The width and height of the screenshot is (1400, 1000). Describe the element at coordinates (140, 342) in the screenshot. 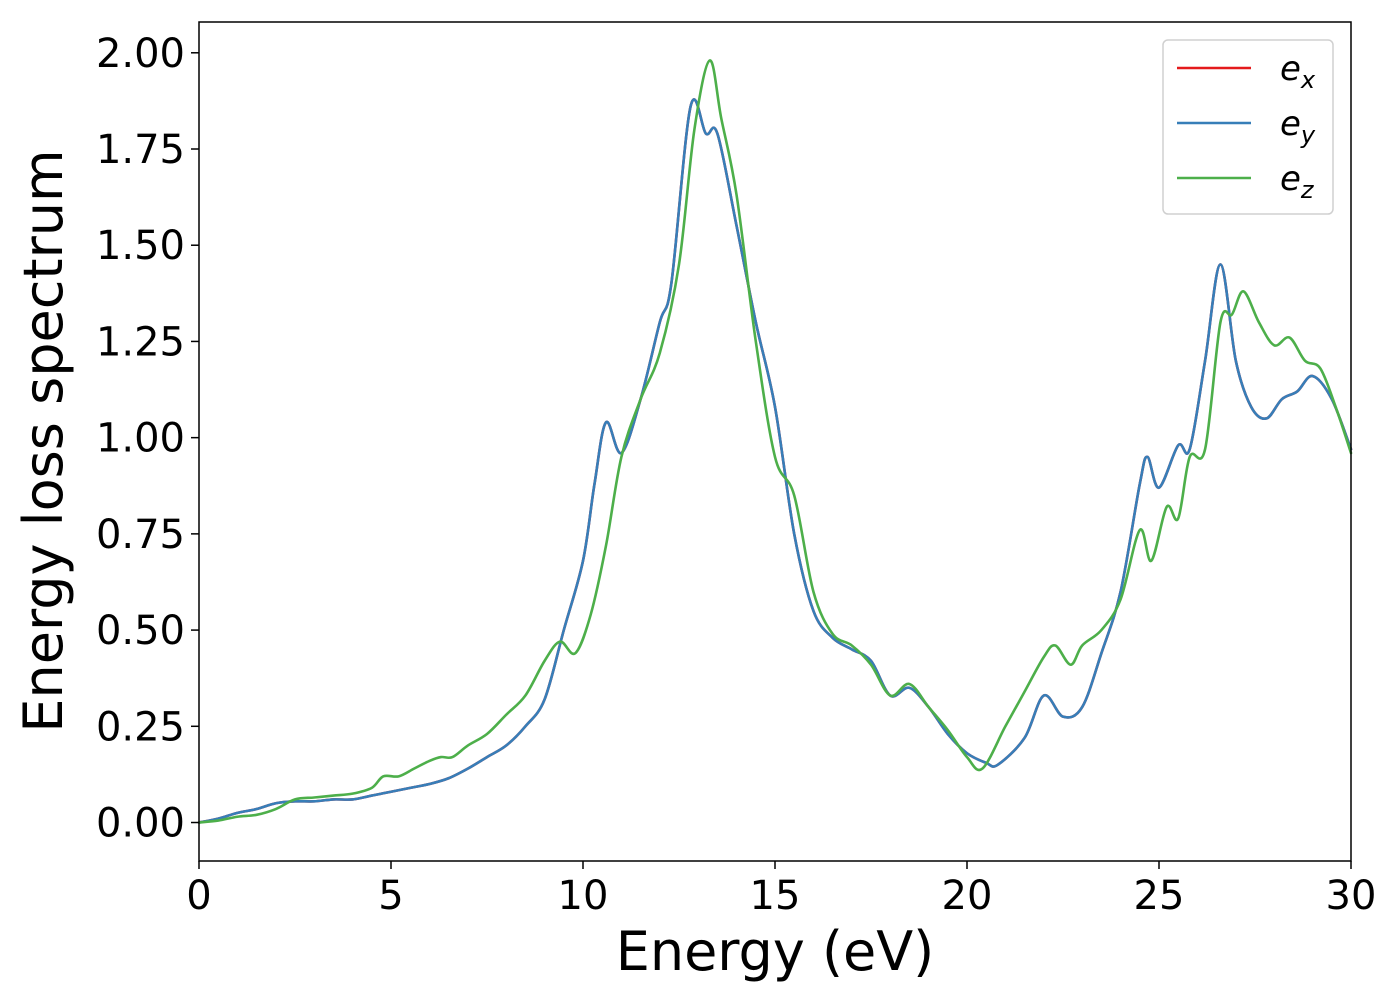

I see `y-tick-label: 1.25` at that location.